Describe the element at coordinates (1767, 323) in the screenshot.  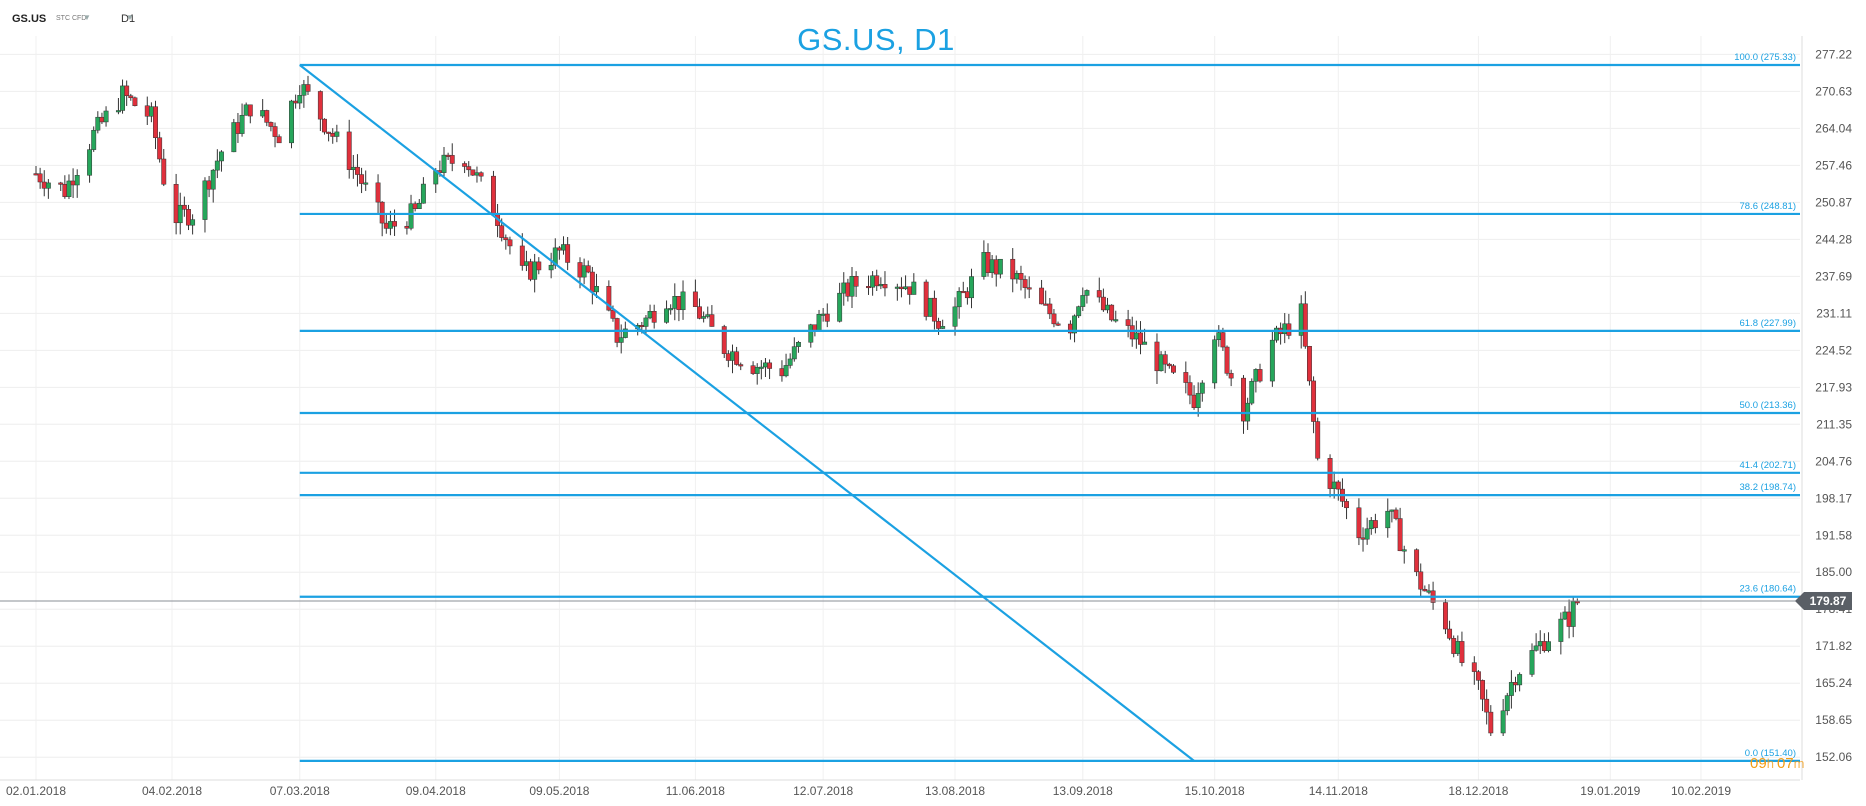
I see `fib-level-label: 61.8 (227.99)` at that location.